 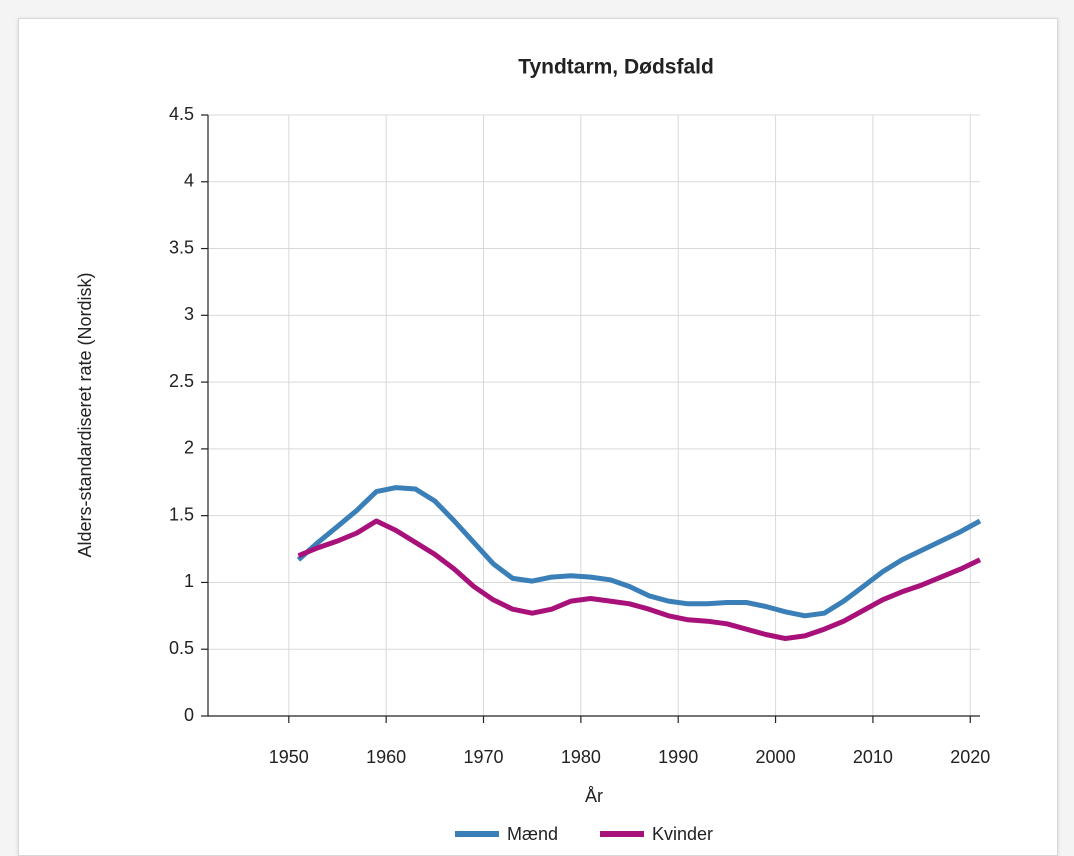 I want to click on x-tick-label: 2010, so click(x=873, y=757).